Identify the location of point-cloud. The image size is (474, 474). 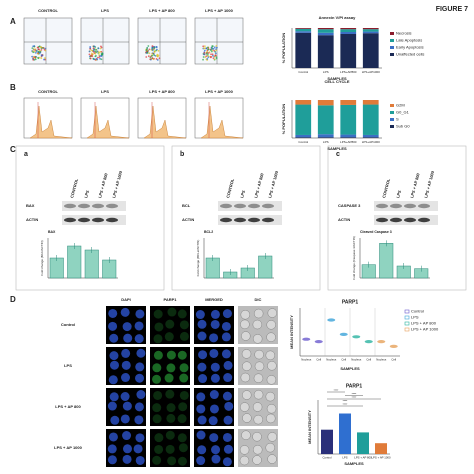
(331, 320).